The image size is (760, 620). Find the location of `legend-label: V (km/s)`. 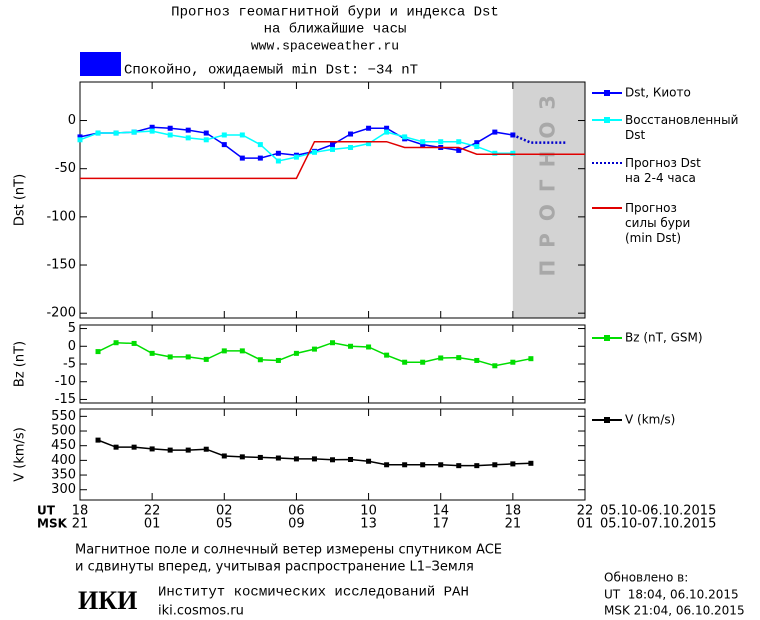

legend-label: V (km/s) is located at coordinates (650, 420).